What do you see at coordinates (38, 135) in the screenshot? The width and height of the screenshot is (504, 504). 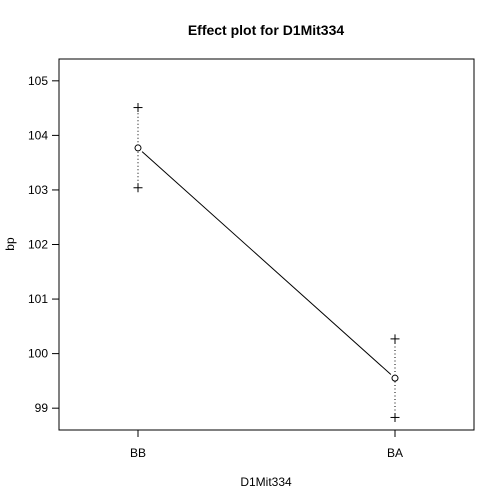 I see `y-tick-label: 104` at bounding box center [38, 135].